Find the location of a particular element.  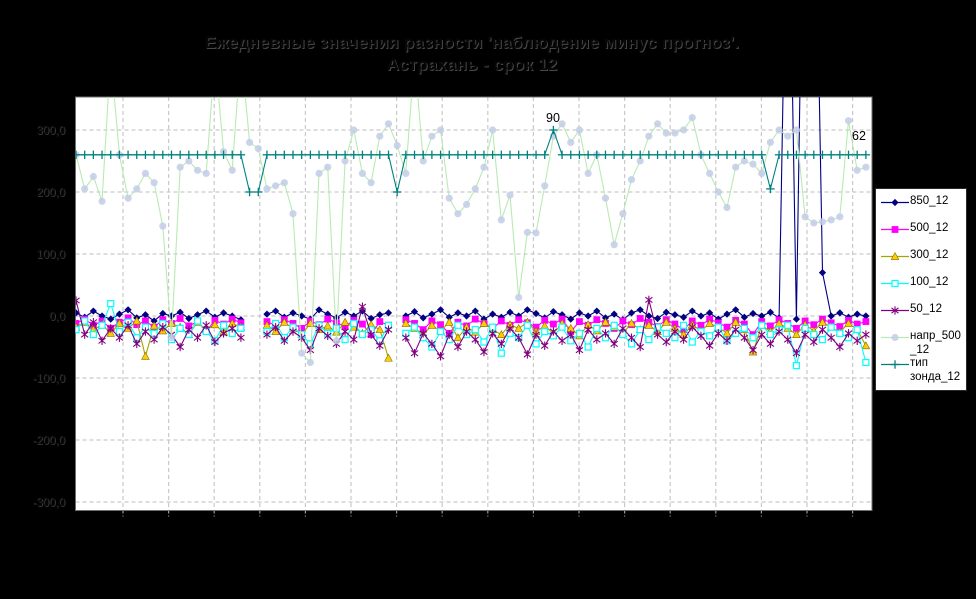

legend-item: 300_12 is located at coordinates (922, 262).